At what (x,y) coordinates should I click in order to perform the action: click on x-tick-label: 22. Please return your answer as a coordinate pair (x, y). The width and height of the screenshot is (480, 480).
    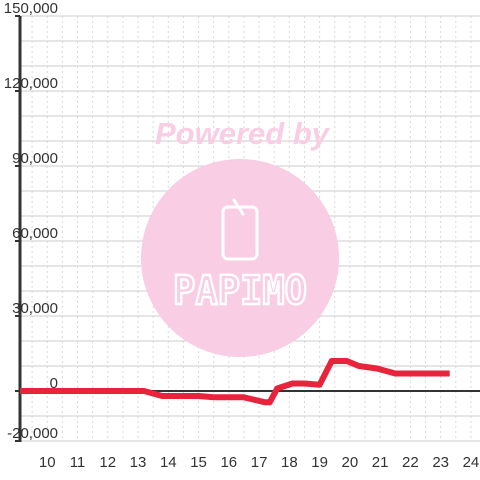
    Looking at the image, I should click on (410, 462).